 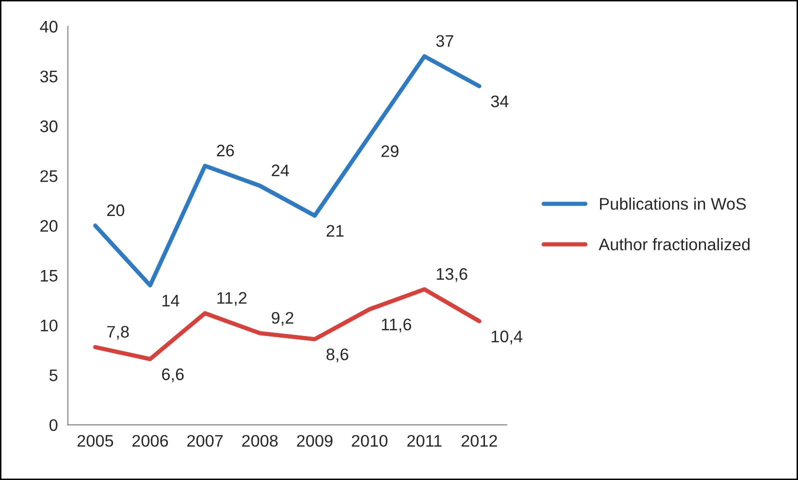 I want to click on data-label: 8,6, so click(x=337, y=355).